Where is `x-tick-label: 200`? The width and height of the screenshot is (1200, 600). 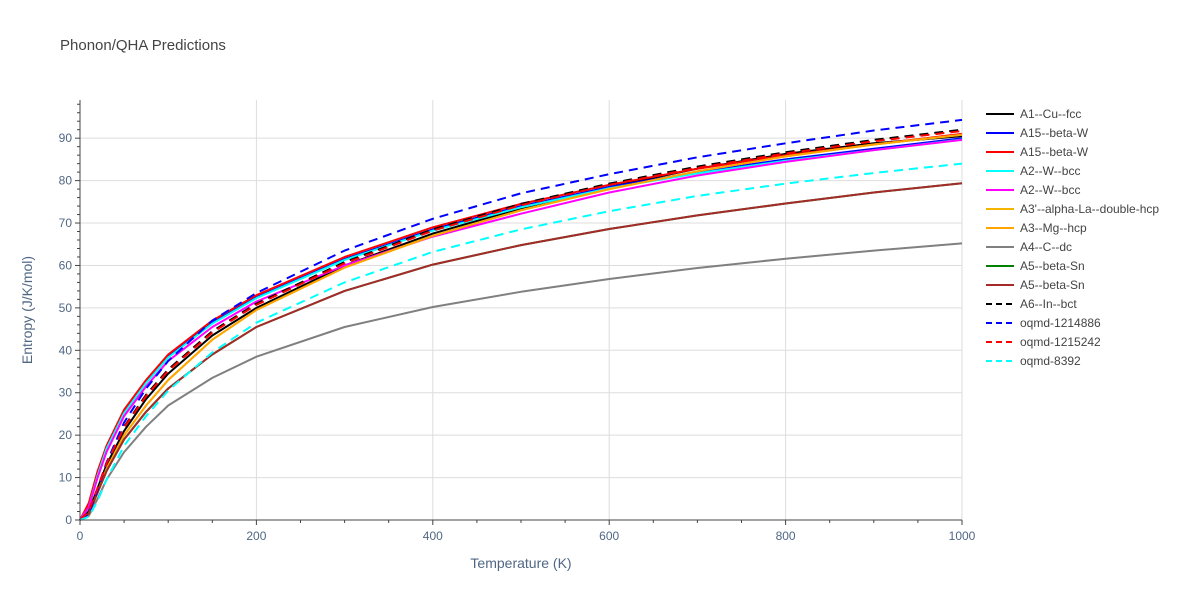 x-tick-label: 200 is located at coordinates (256, 536).